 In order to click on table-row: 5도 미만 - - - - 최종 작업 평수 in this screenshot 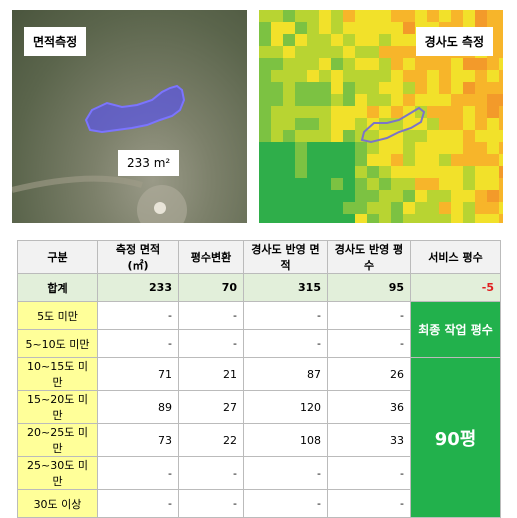, I will do `click(259, 329)`.